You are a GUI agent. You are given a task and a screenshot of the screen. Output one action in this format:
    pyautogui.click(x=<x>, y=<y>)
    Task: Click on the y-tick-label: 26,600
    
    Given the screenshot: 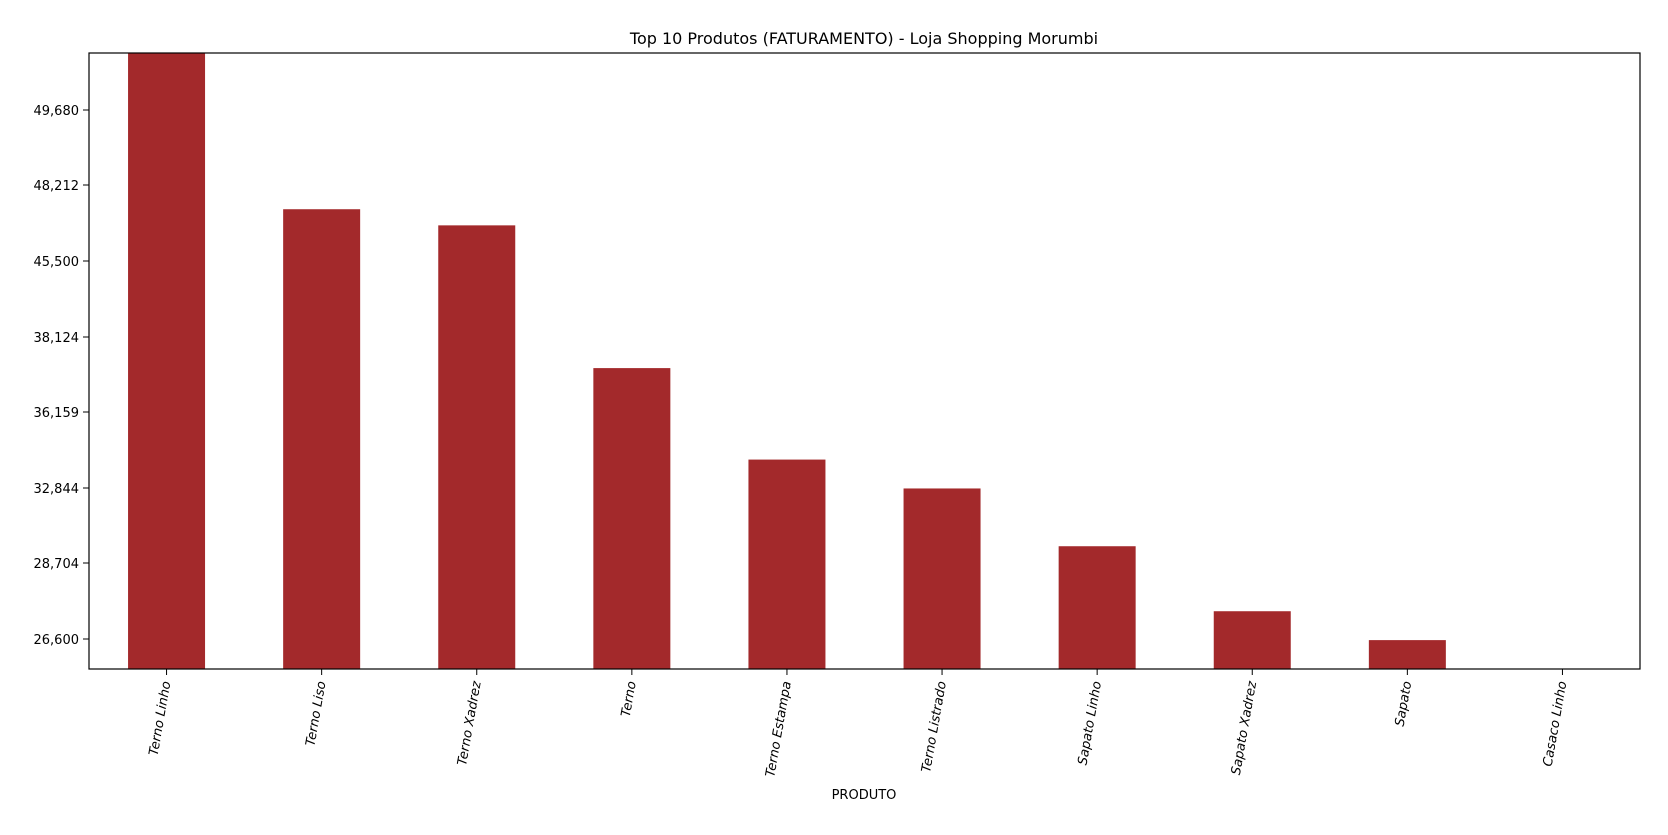 What is the action you would take?
    pyautogui.click(x=57, y=640)
    